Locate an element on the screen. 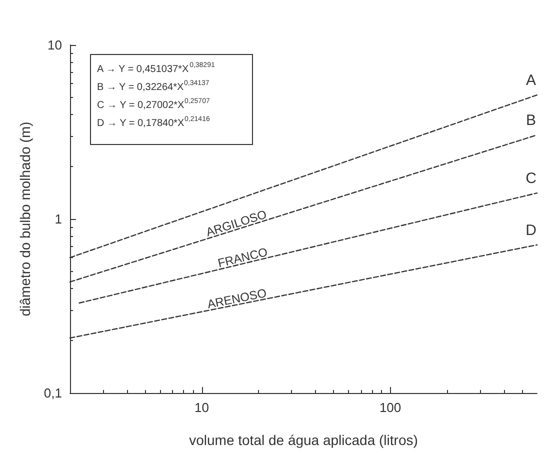  annotation: ARENOSO is located at coordinates (237, 299).